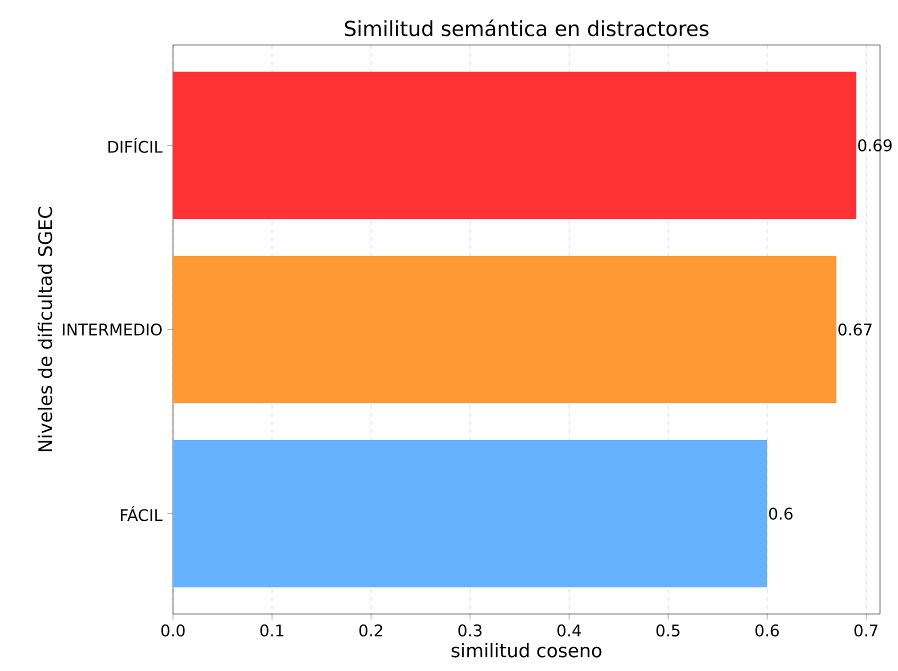 Image resolution: width=898 pixels, height=671 pixels. I want to click on data-label: 0.6, so click(781, 514).